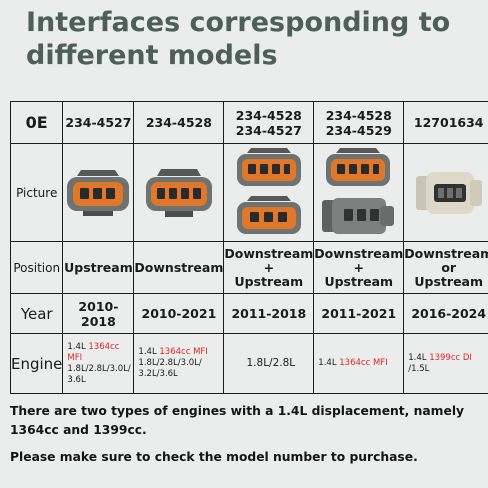 The height and width of the screenshot is (488, 488). What do you see at coordinates (269, 363) in the screenshot?
I see `engine-cell: 1.8L/2.8L` at bounding box center [269, 363].